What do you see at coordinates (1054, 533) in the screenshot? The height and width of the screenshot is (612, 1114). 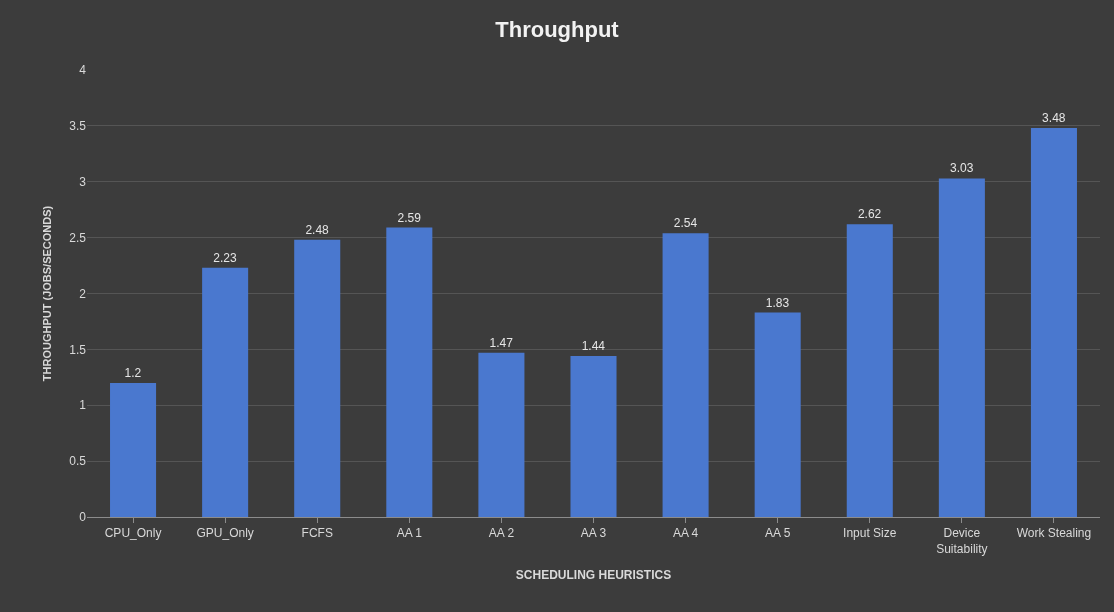 I see `x-tick-label: Work Stealing` at bounding box center [1054, 533].